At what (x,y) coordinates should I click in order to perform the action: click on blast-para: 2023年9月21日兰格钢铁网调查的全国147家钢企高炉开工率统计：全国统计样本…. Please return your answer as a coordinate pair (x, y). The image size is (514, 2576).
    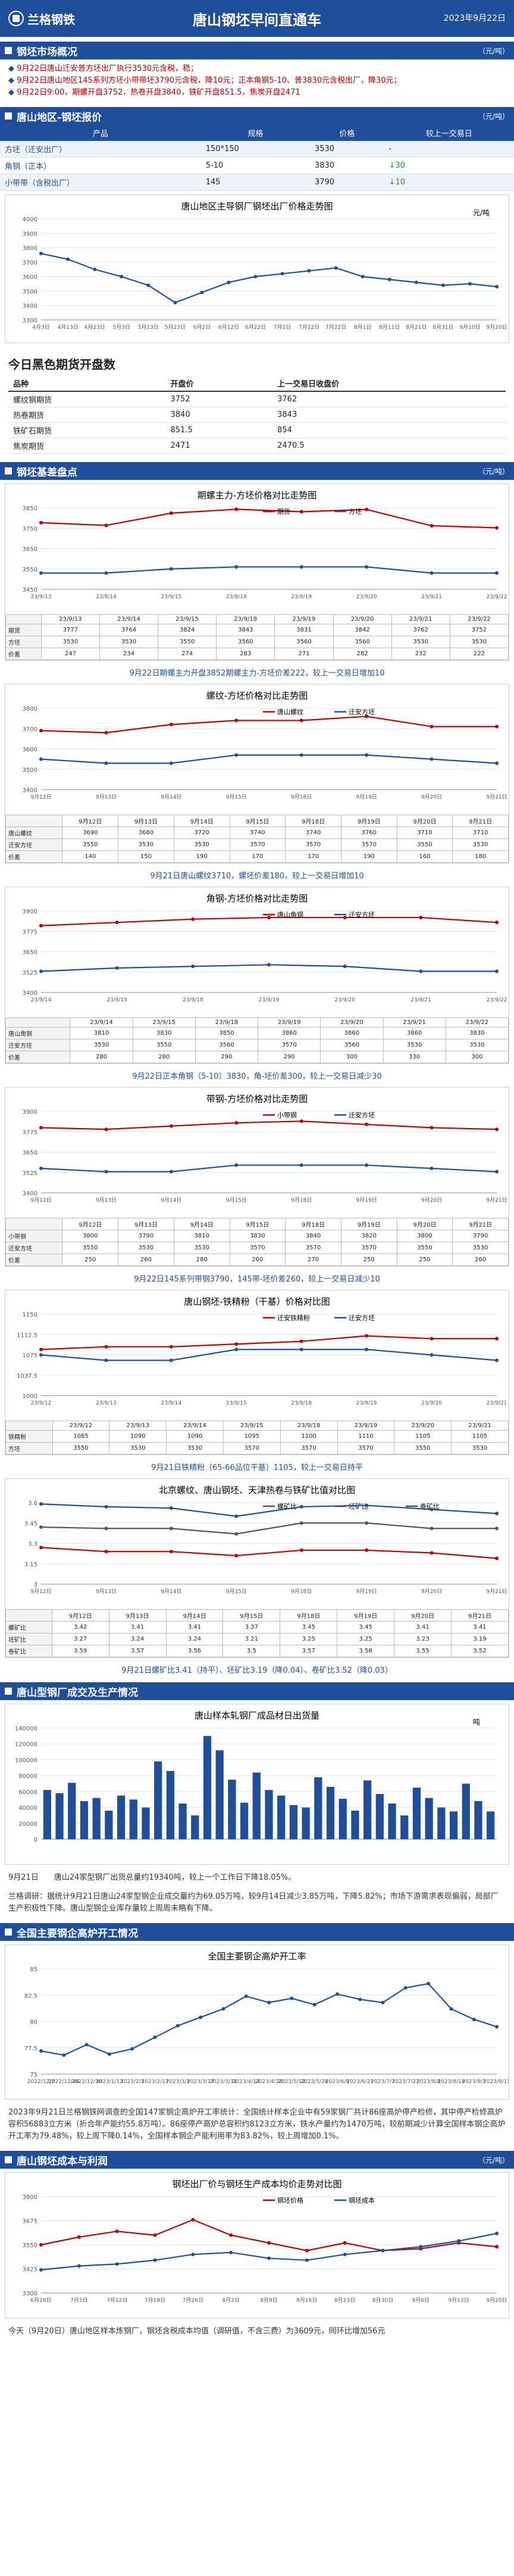
    Looking at the image, I should click on (257, 2124).